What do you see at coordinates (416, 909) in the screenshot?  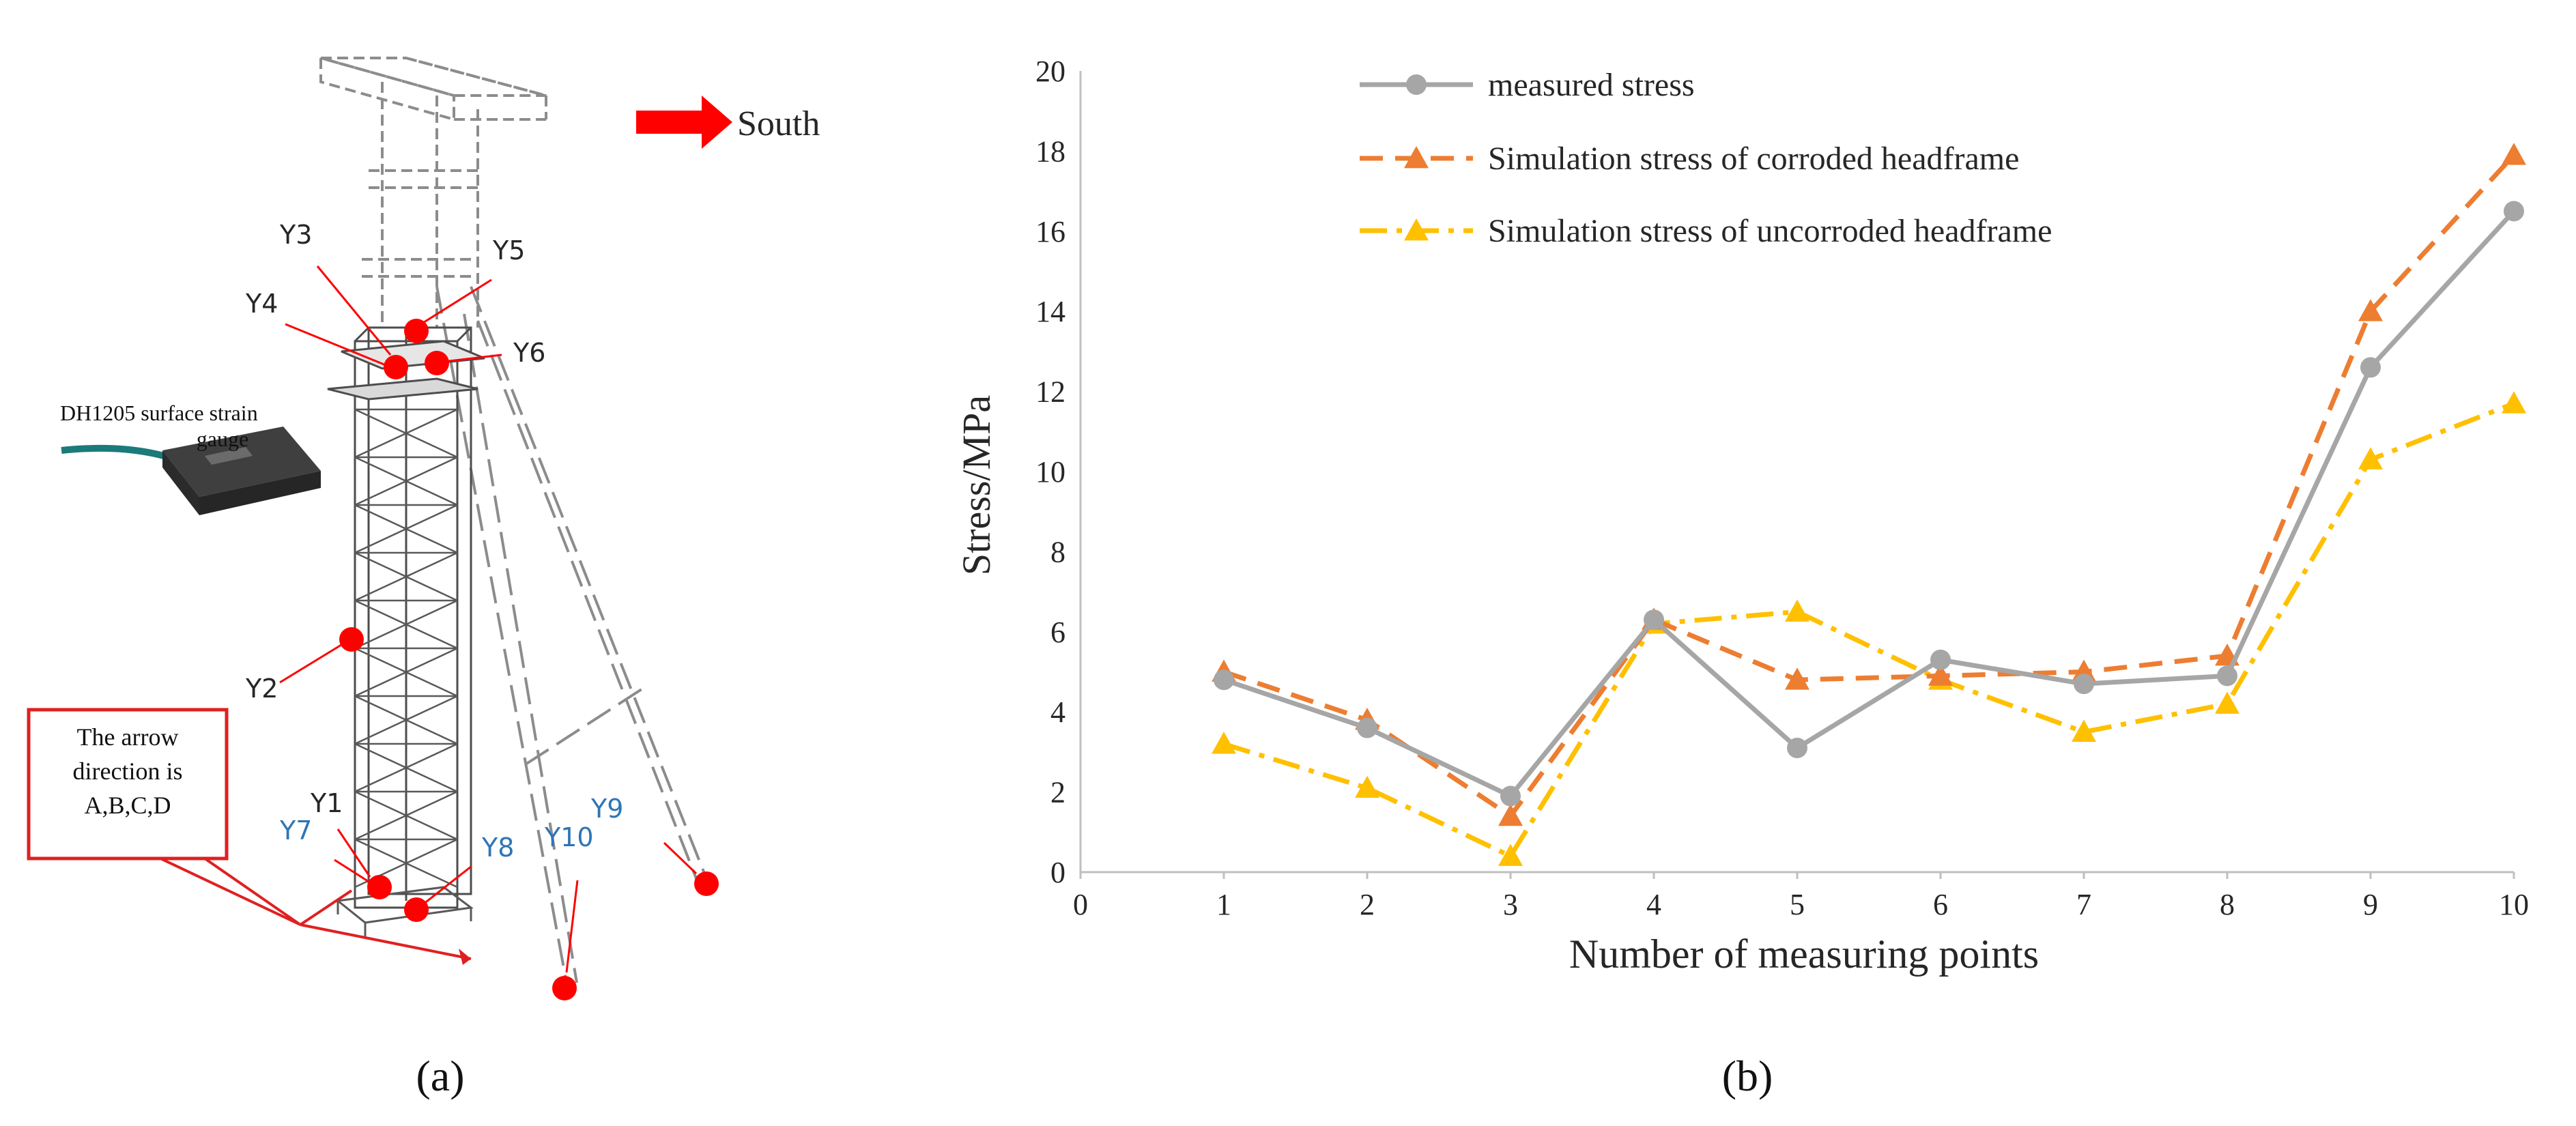 I see `marker-y8` at bounding box center [416, 909].